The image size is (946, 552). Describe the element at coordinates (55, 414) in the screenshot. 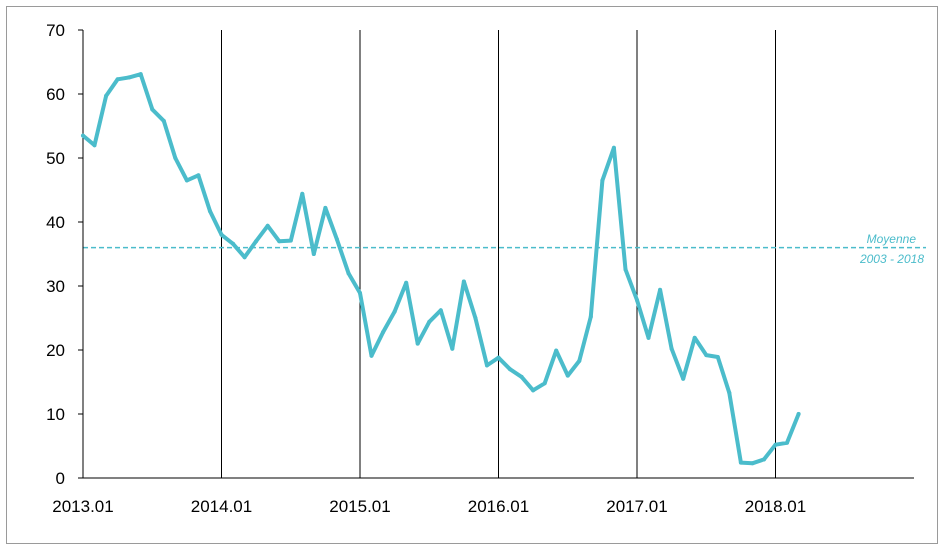

I see `y-tick-label-10: 10` at that location.